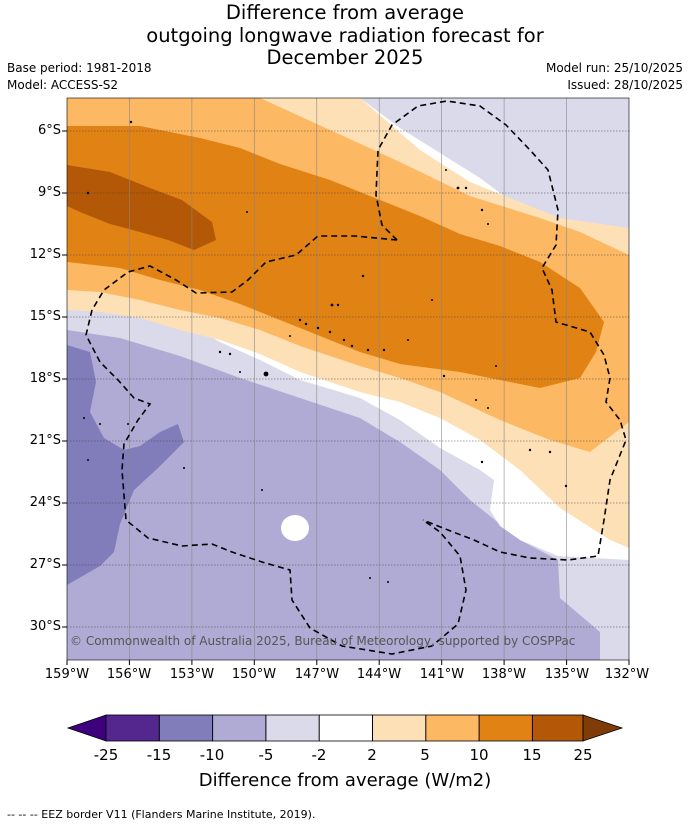 The height and width of the screenshot is (827, 690). I want to click on lon-label: 132°W, so click(627, 674).